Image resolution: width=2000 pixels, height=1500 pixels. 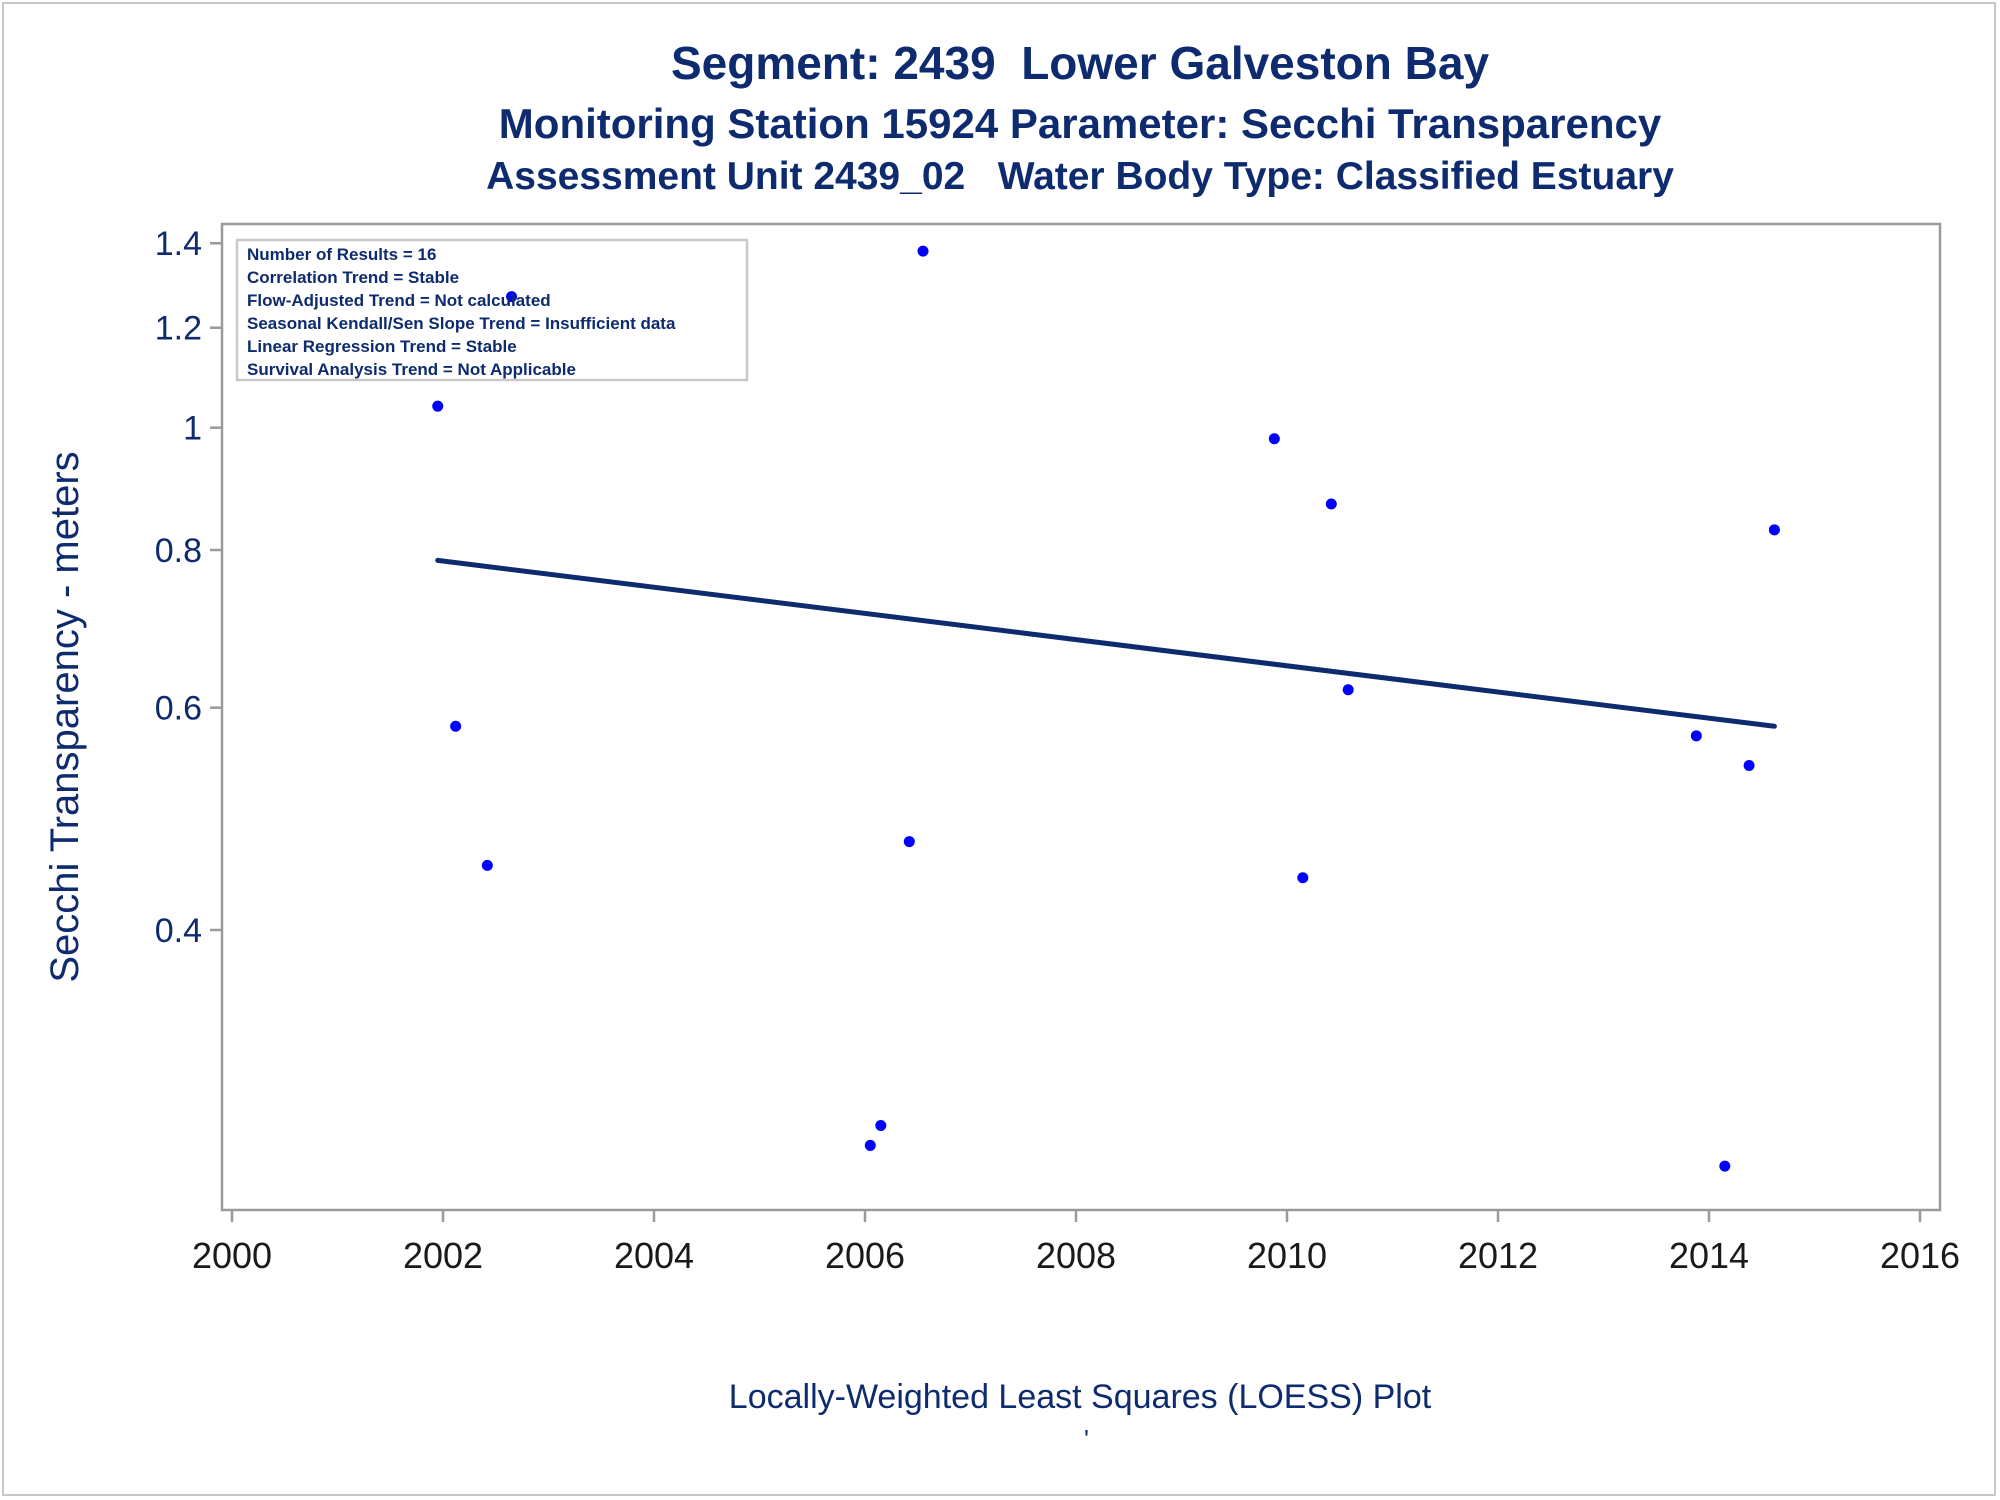 I want to click on x-tick-label: 2010, so click(x=1287, y=1255).